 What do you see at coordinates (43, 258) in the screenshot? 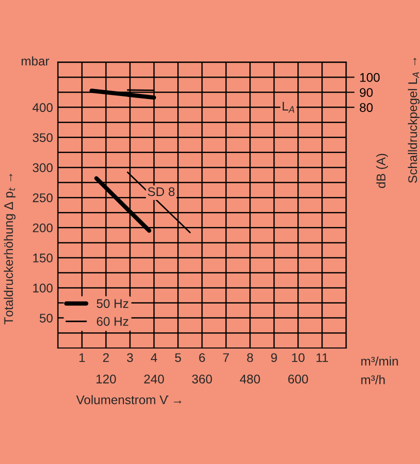
I see `y-tick-label: 150` at bounding box center [43, 258].